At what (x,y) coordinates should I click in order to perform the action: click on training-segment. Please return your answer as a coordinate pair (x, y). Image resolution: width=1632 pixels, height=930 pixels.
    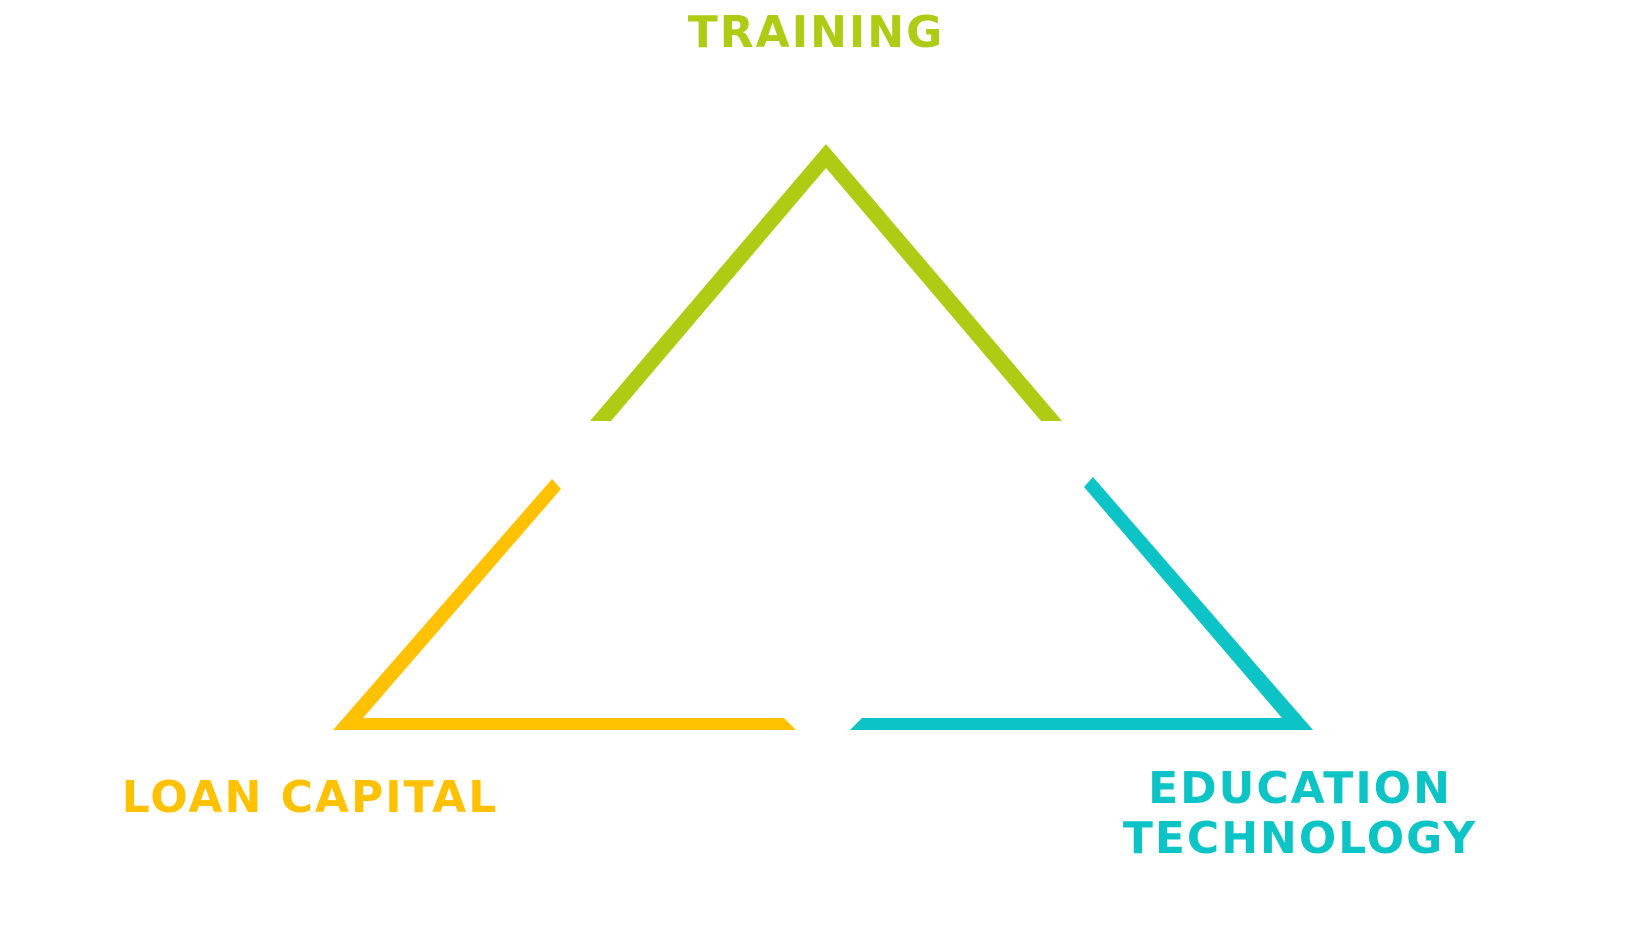
    Looking at the image, I should click on (826, 282).